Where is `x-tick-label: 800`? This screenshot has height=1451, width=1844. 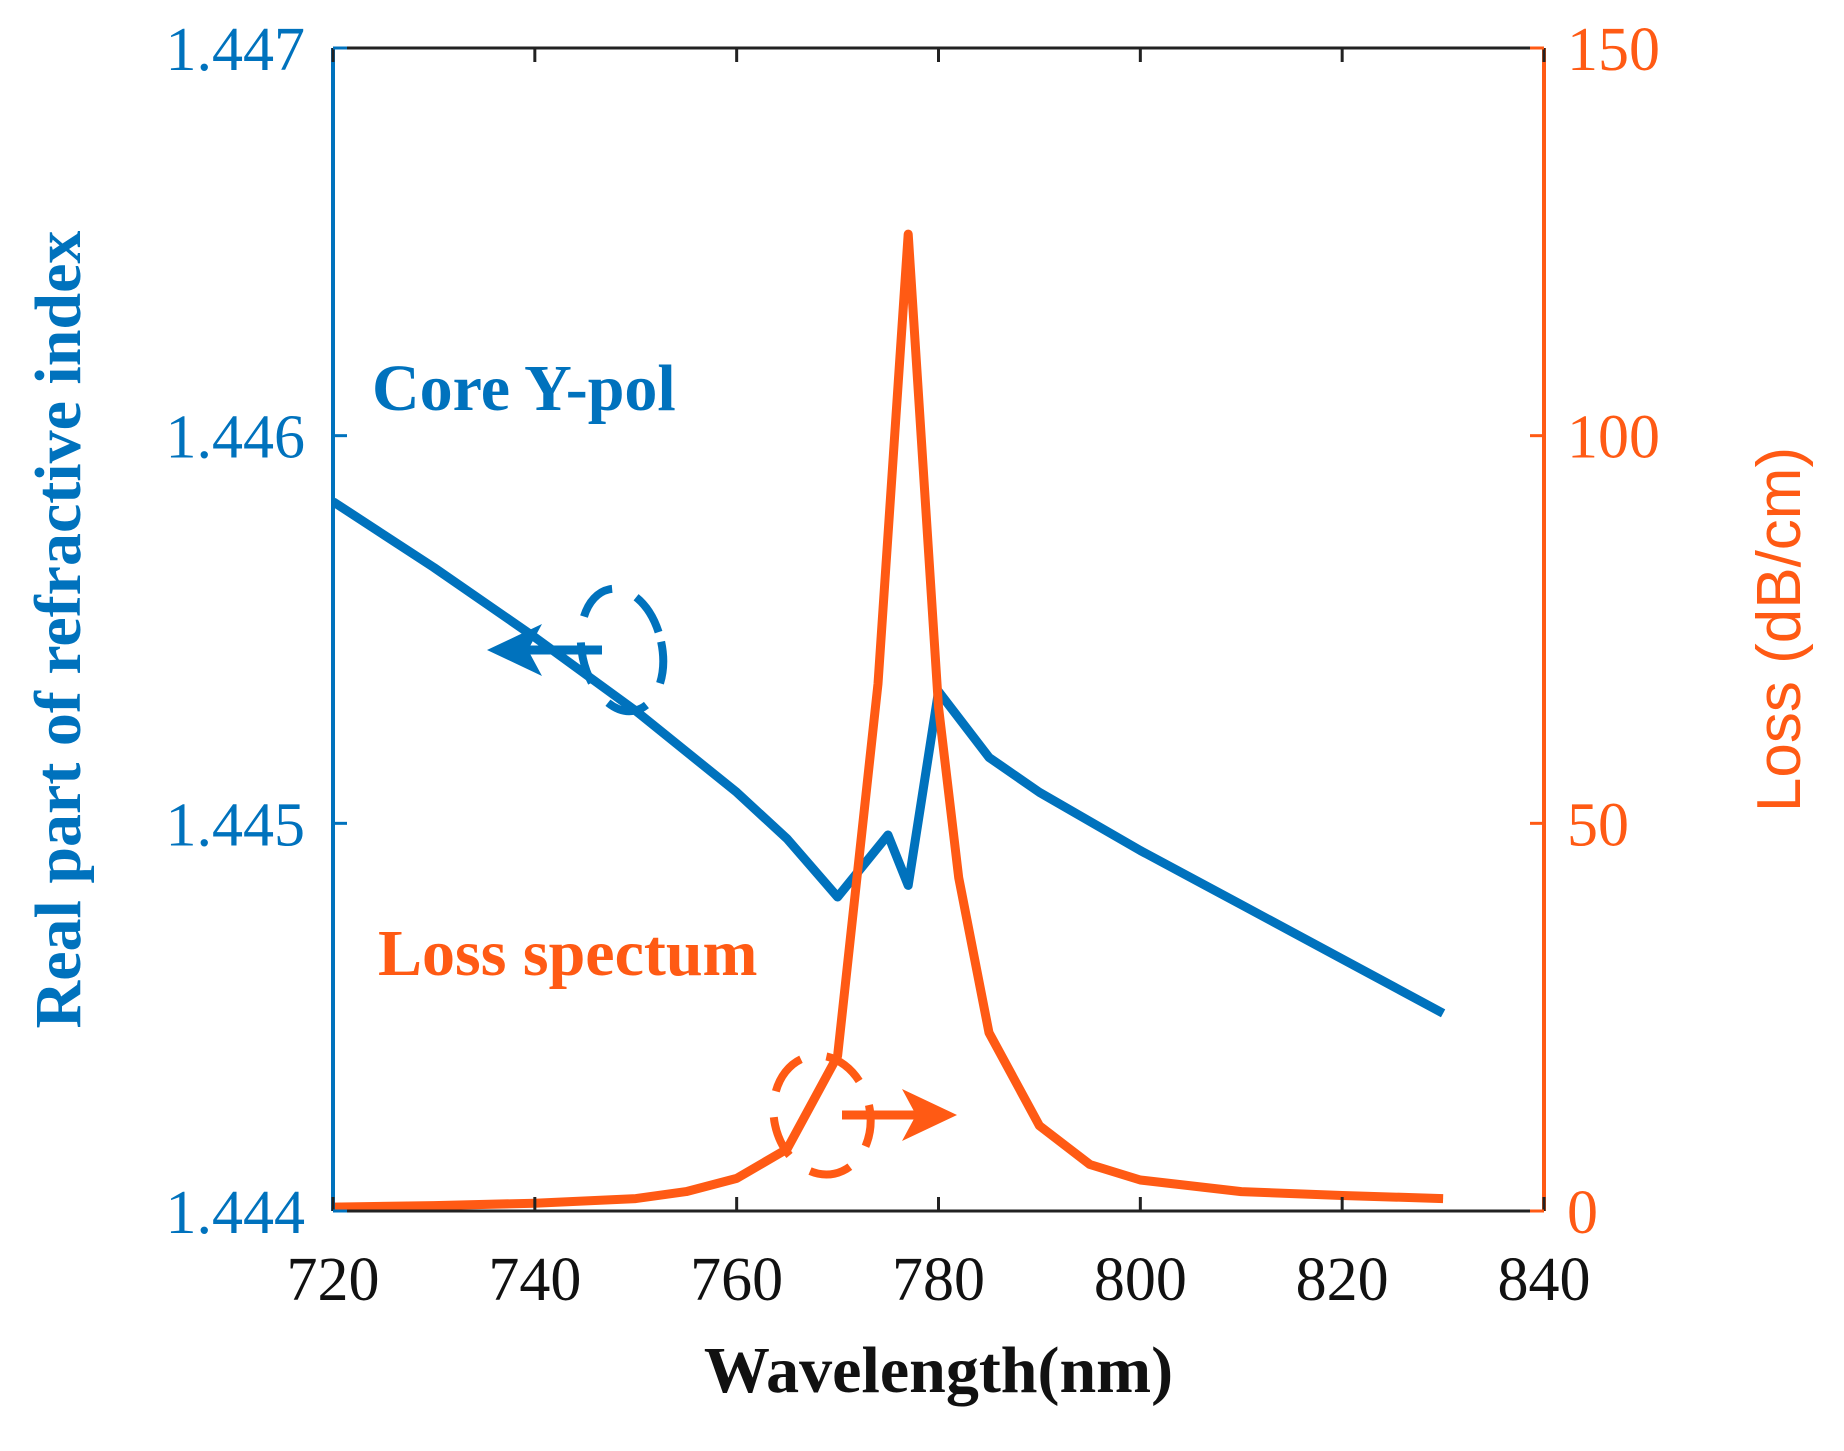 x-tick-label: 800 is located at coordinates (1140, 1280).